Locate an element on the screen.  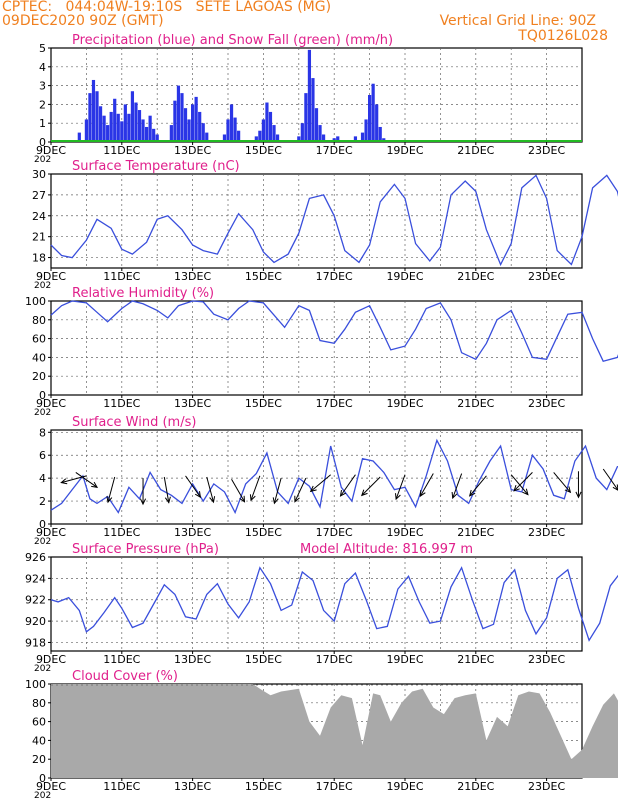
y-tick-label: 5 is located at coordinates (42, 48).